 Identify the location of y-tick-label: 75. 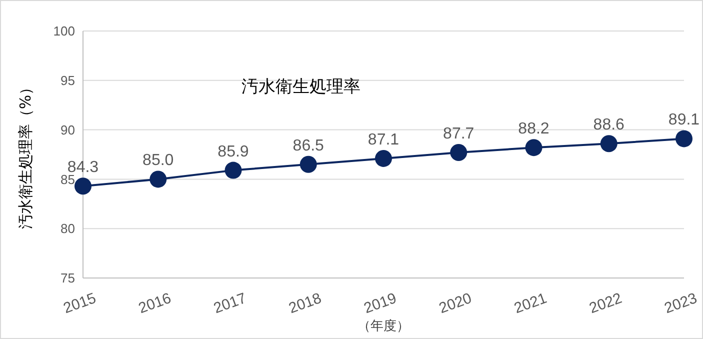
(67, 278).